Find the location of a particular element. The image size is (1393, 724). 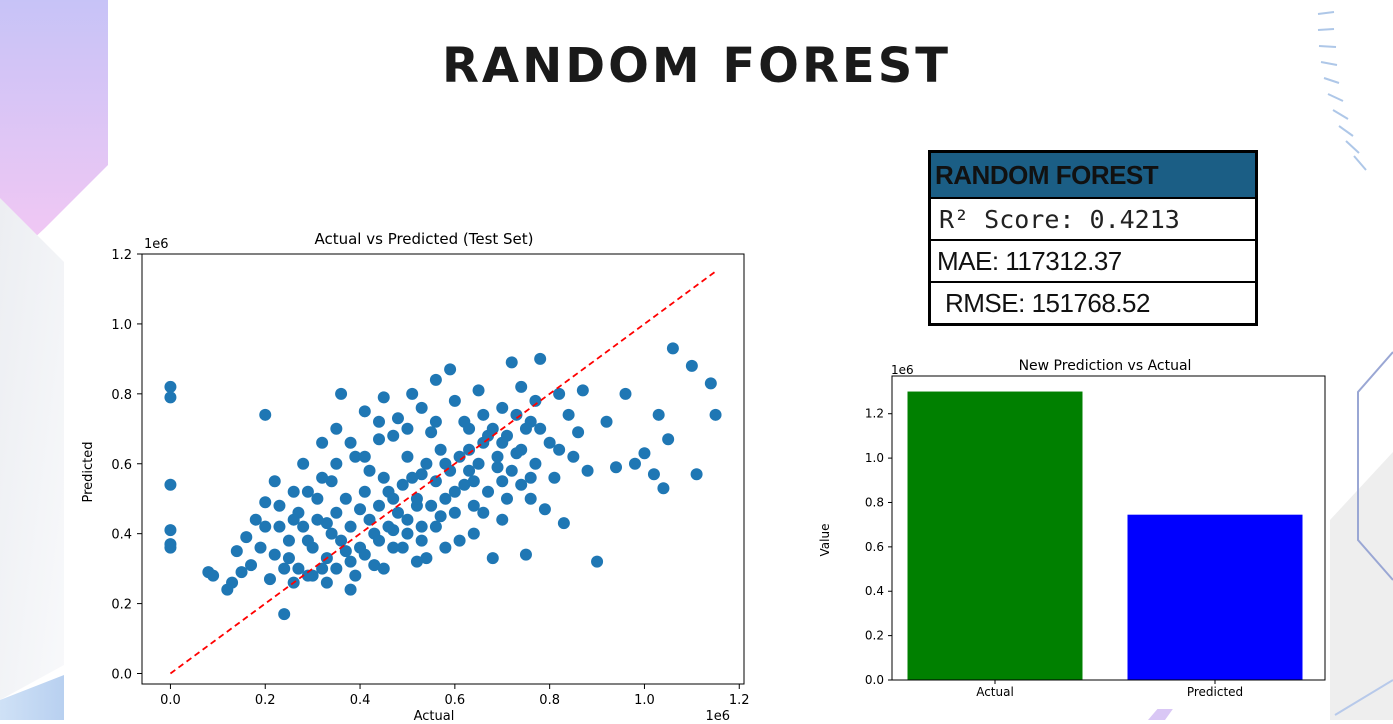

scatter-x-label: Actual is located at coordinates (434, 714).